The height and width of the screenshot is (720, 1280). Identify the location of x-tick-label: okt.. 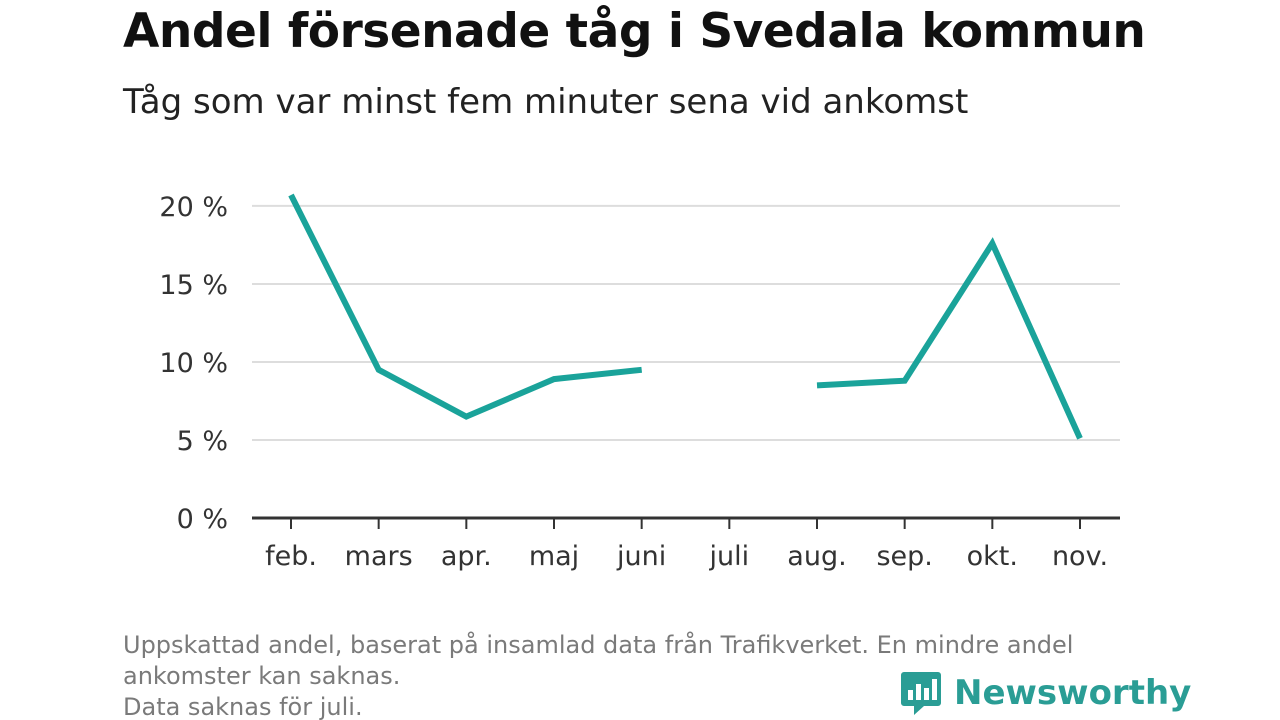
(992, 556).